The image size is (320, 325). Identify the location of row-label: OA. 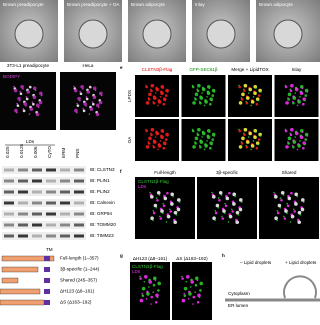
(129, 140).